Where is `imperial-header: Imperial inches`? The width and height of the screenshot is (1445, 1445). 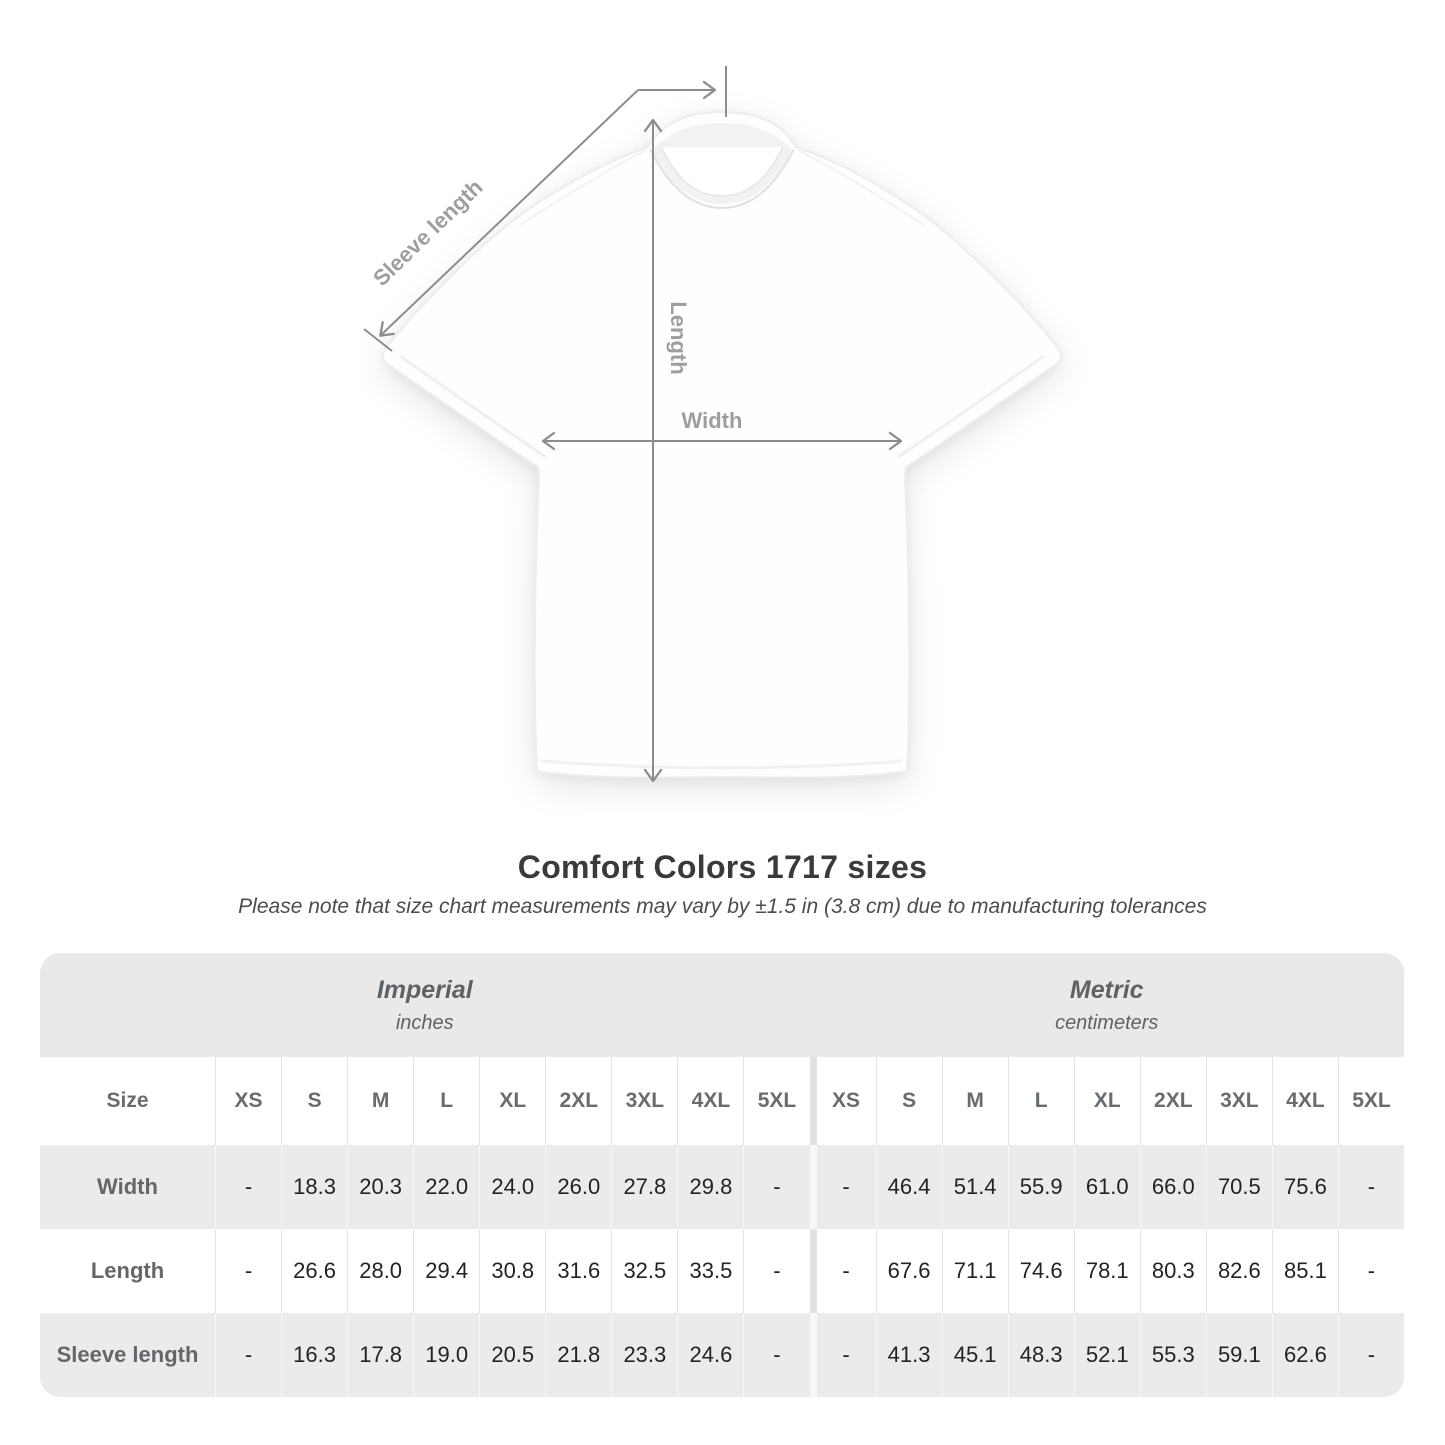
imperial-header: Imperial inches is located at coordinates (425, 1005).